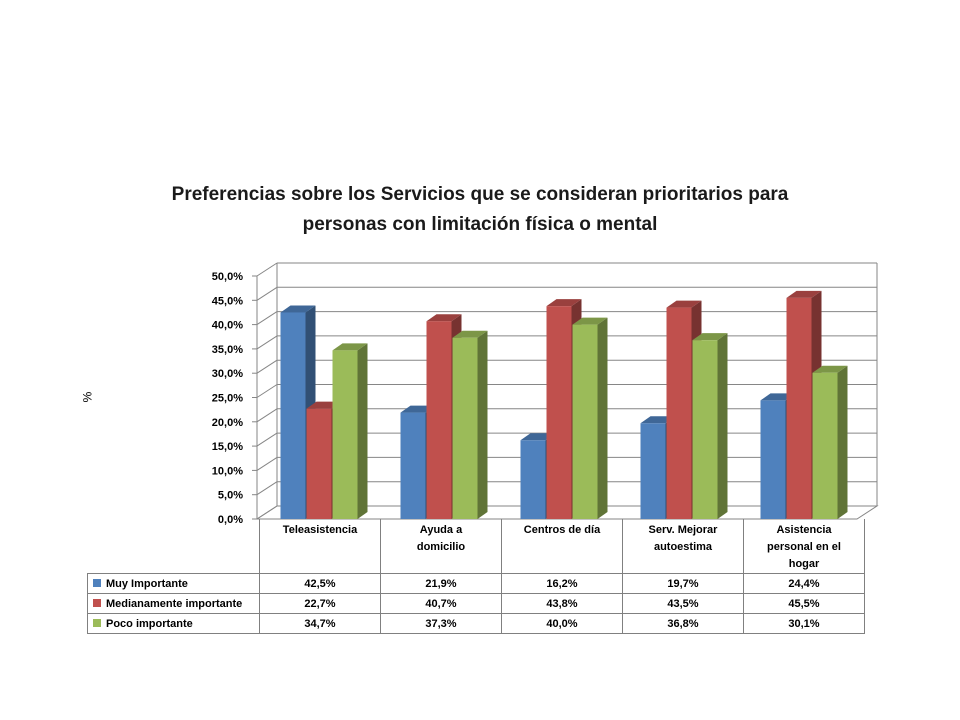  What do you see at coordinates (227, 374) in the screenshot?
I see `y-tick-label: 30,0%` at bounding box center [227, 374].